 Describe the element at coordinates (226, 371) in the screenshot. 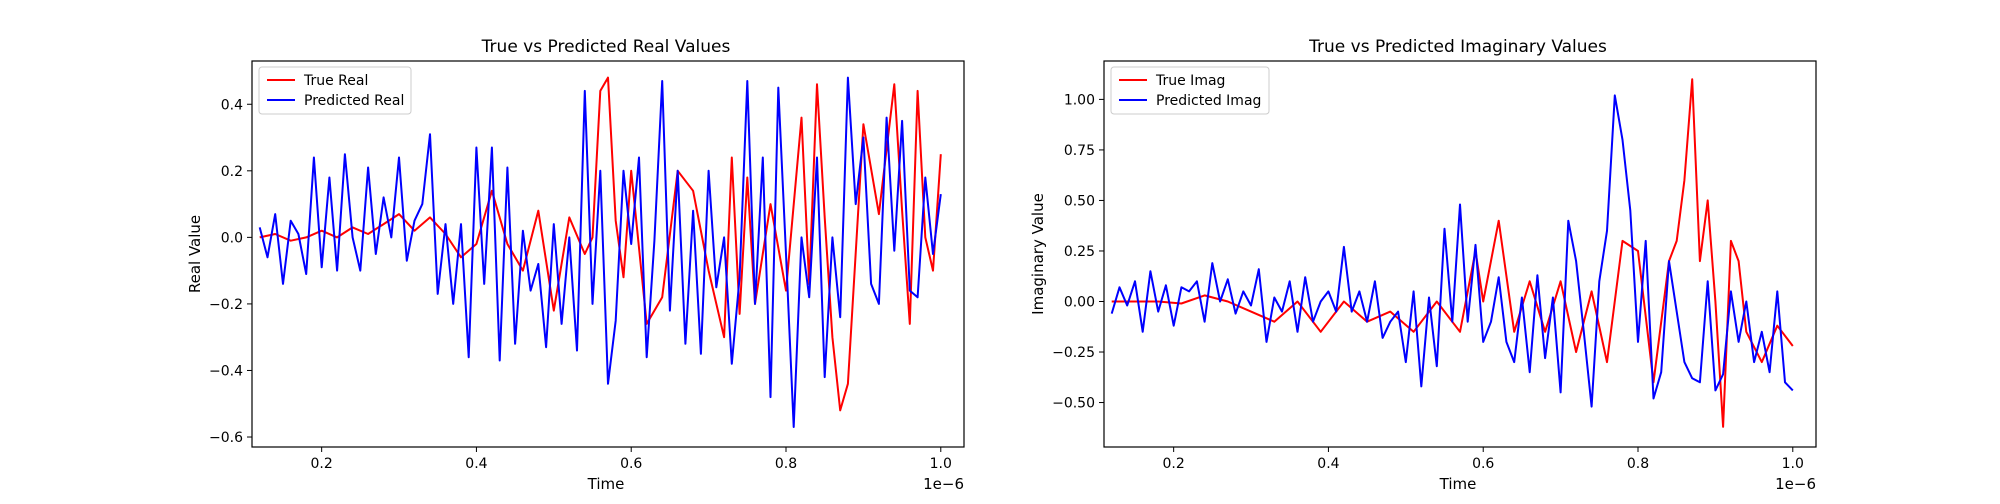

I see `y-tick-label: −0.4` at that location.